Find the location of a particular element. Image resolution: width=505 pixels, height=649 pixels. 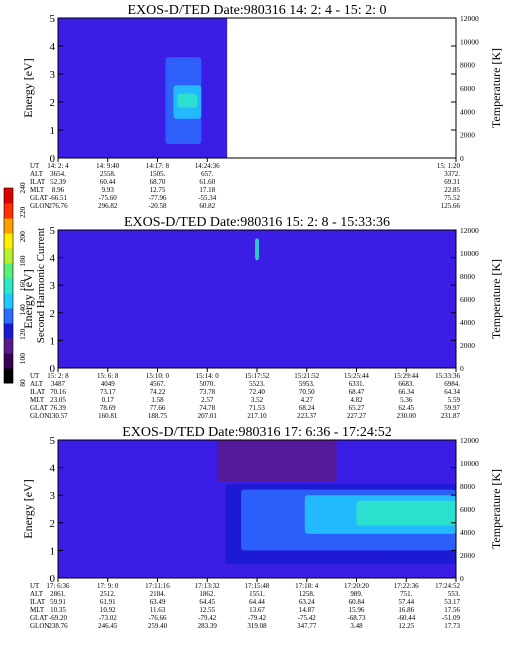

orbit-cell-glat: 71.53 is located at coordinates (257, 408).